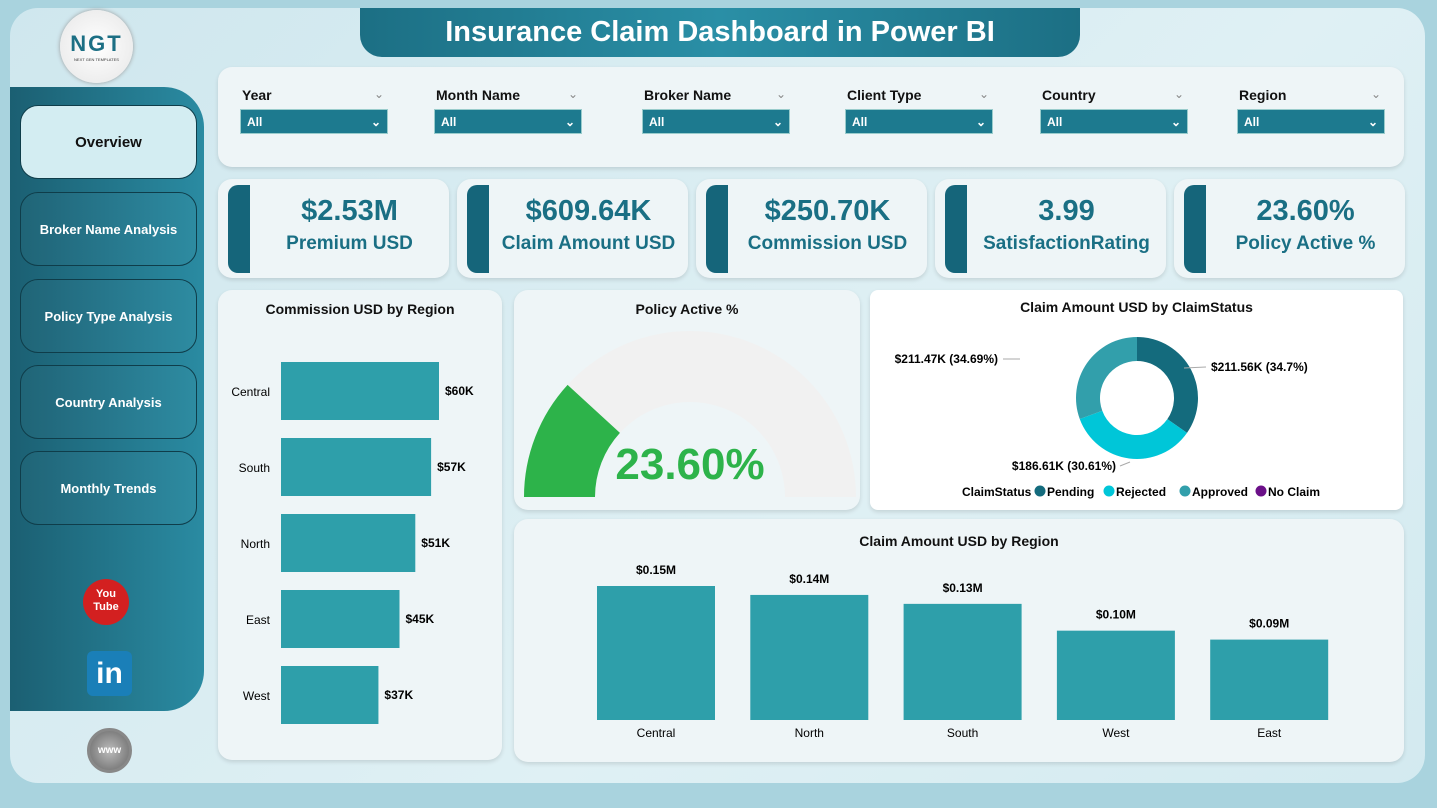 The height and width of the screenshot is (808, 1437). Describe the element at coordinates (588, 243) in the screenshot. I see `kpi-label: Claim Amount USD` at that location.